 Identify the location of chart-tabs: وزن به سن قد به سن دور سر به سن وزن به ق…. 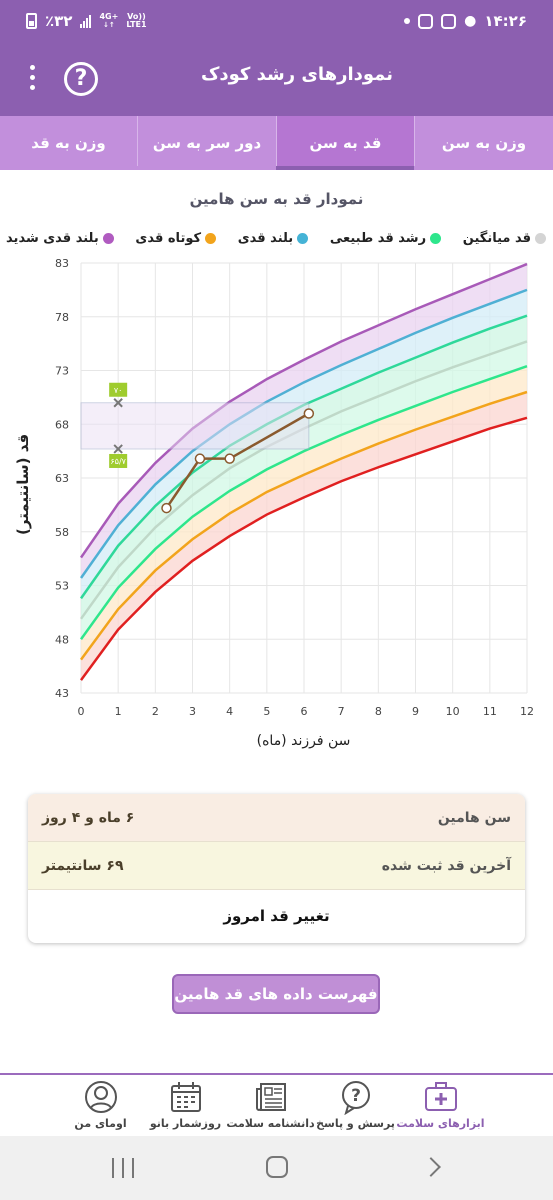
(276, 143).